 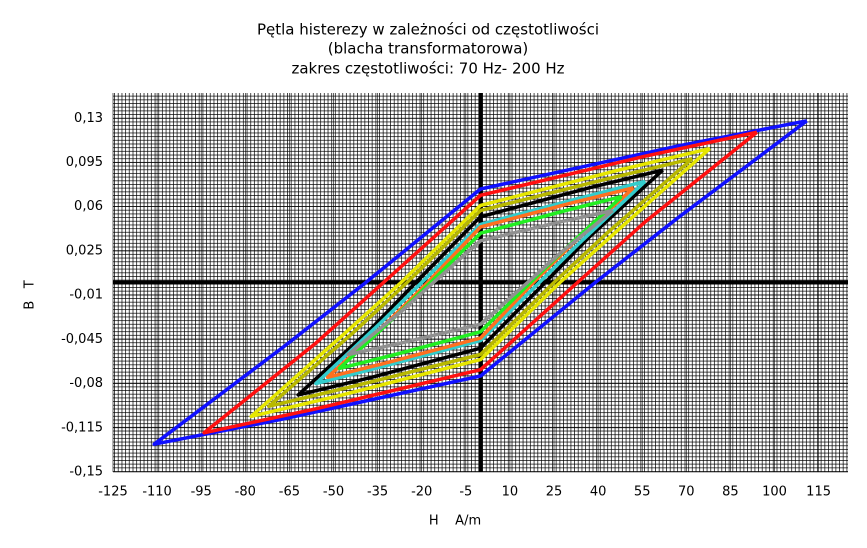 What do you see at coordinates (598, 492) in the screenshot?
I see `x-tick-label: 40` at bounding box center [598, 492].